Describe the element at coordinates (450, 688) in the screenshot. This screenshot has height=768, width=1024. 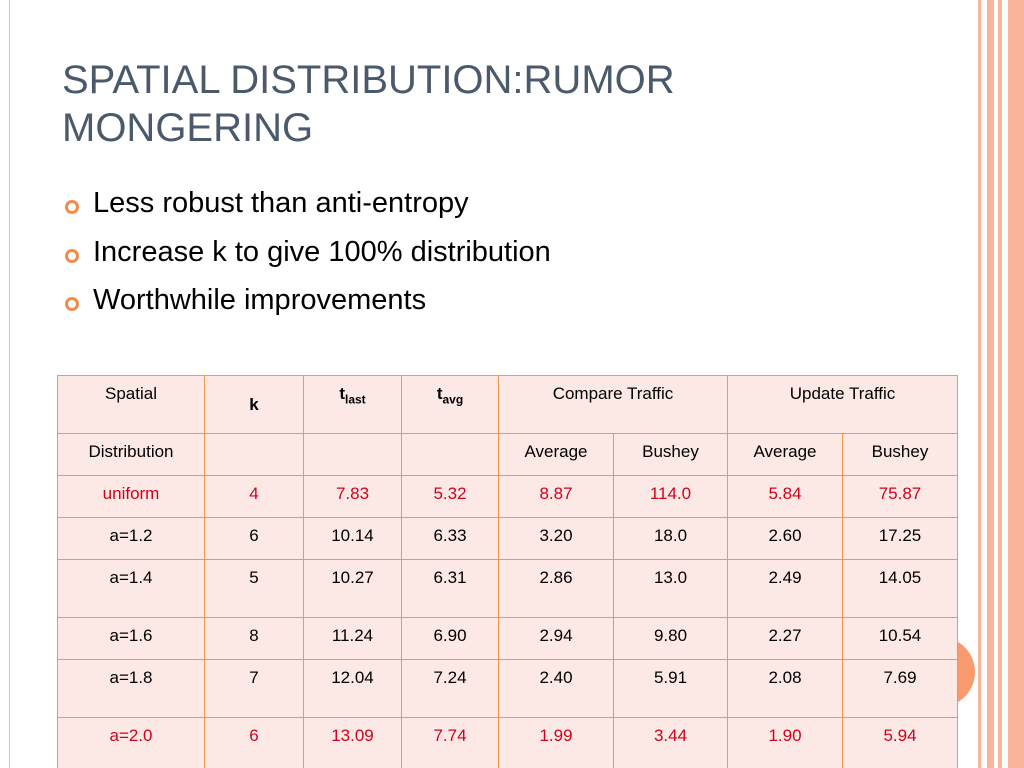
I see `table-cell: 7.24` at that location.